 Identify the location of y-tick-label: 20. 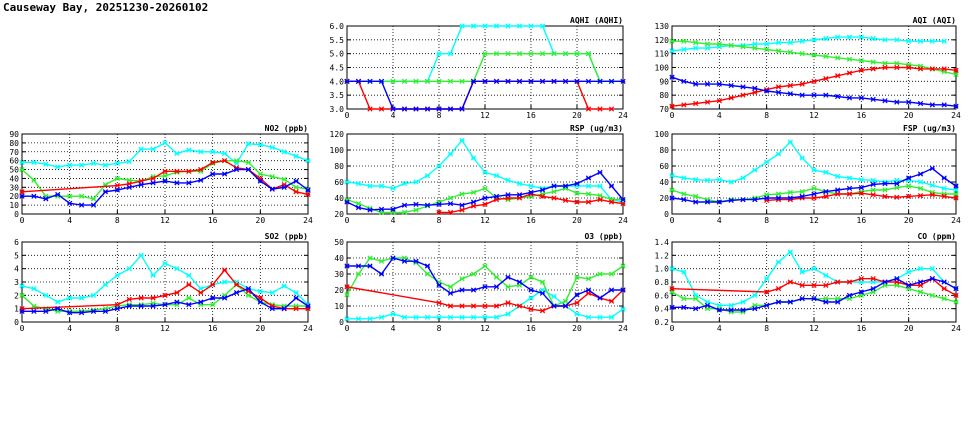
(664, 198).